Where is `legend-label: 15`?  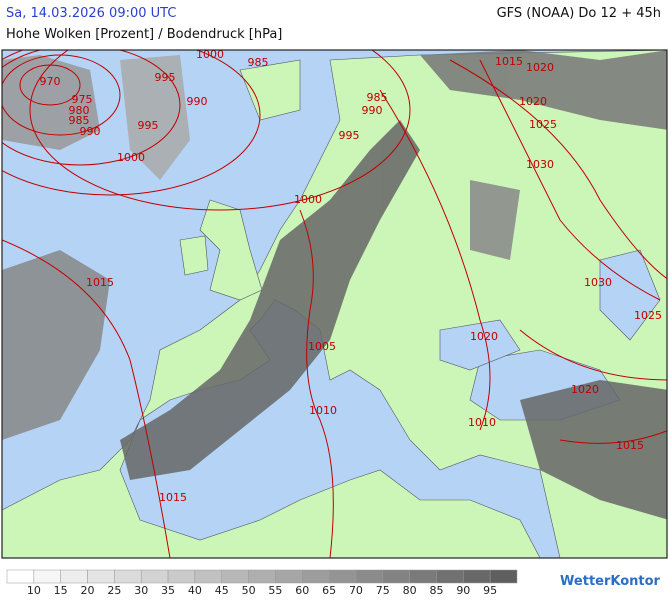
legend-label: 15 is located at coordinates (61, 590).